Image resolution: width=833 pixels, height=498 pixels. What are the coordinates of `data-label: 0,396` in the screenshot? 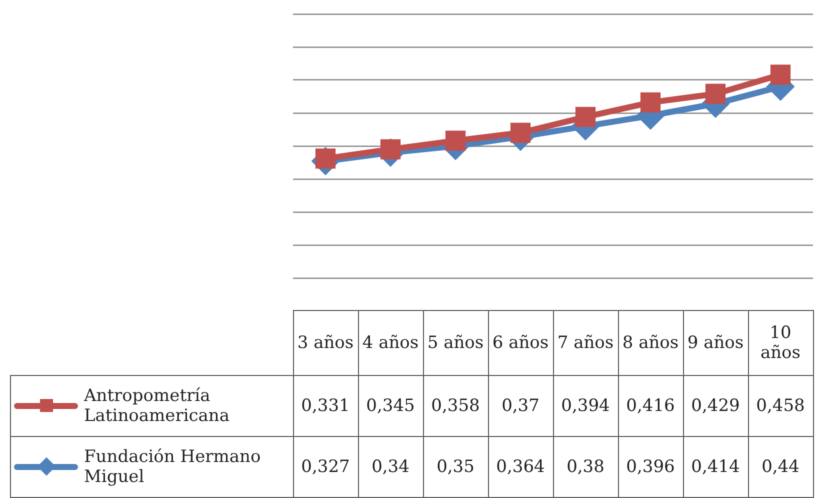 It's located at (650, 467).